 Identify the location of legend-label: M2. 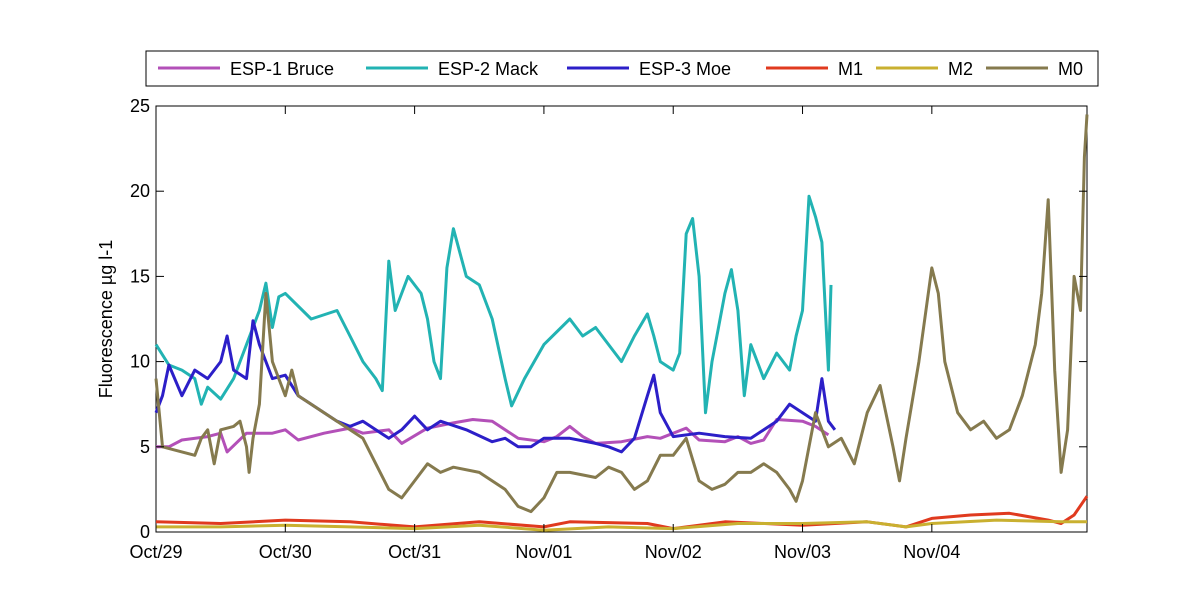
(960, 69).